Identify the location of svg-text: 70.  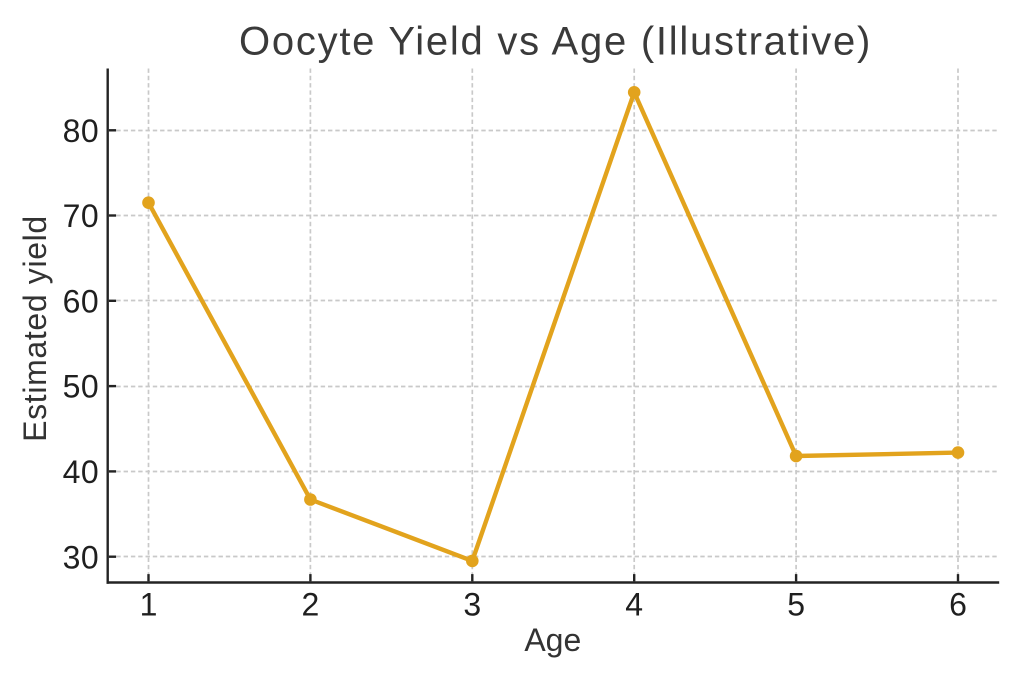
(81, 216).